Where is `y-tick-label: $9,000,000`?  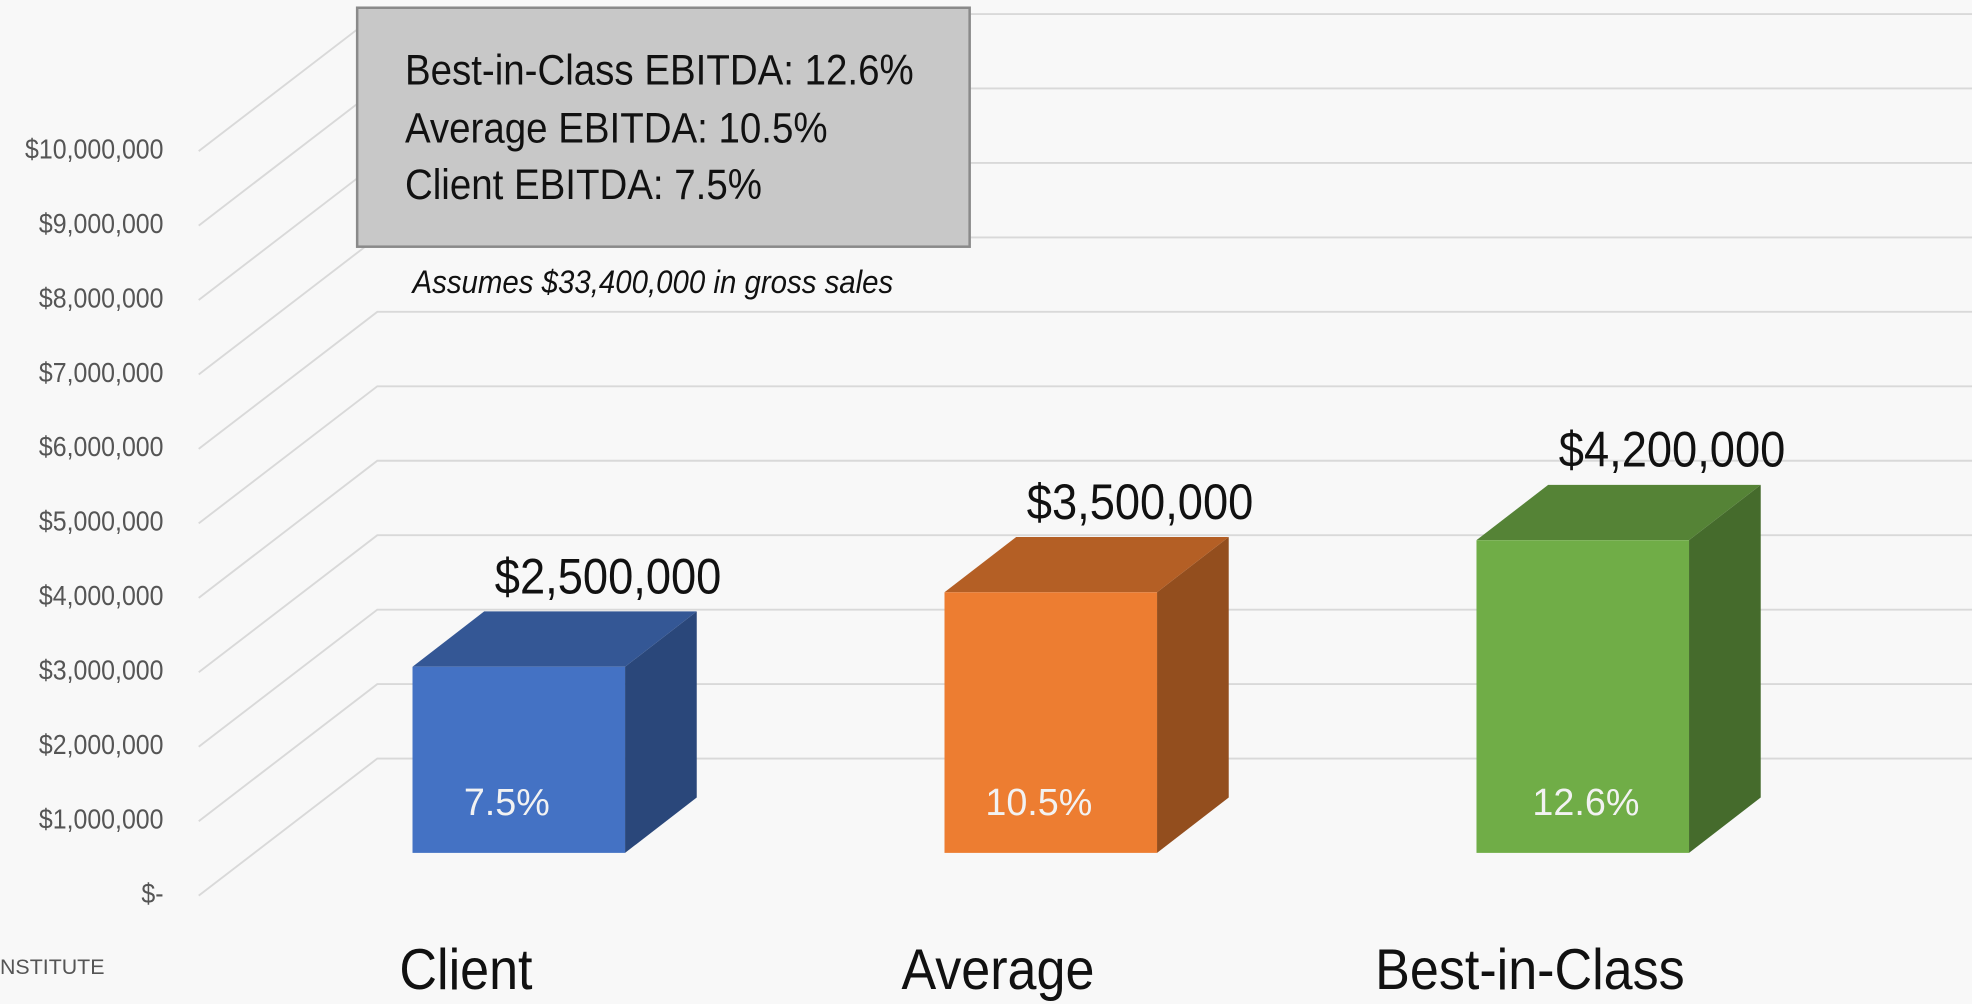
y-tick-label: $9,000,000 is located at coordinates (101, 224).